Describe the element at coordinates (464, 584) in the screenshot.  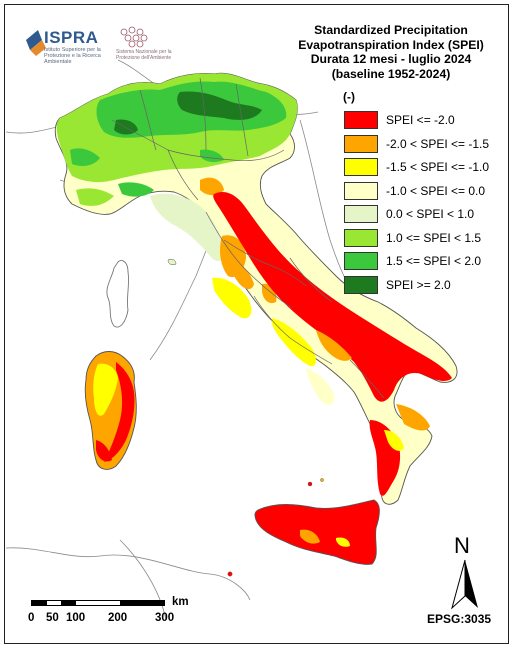
I see `north-arrow-icon` at that location.